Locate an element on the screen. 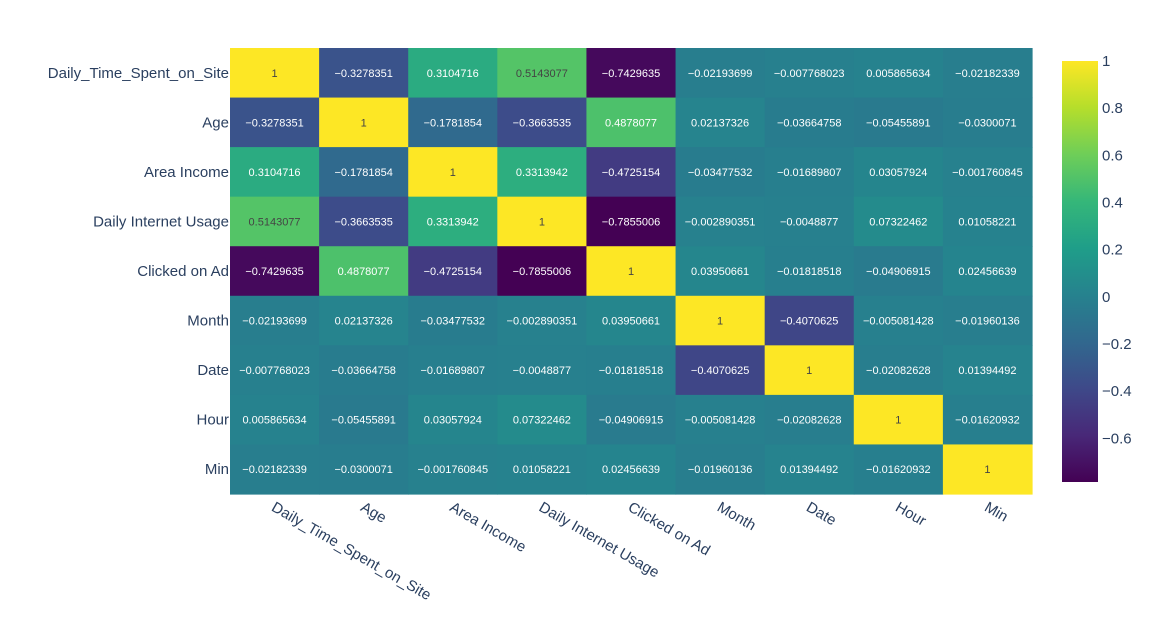 The height and width of the screenshot is (617, 1168). y-tick-label: Daily Internet Usage is located at coordinates (161, 221).